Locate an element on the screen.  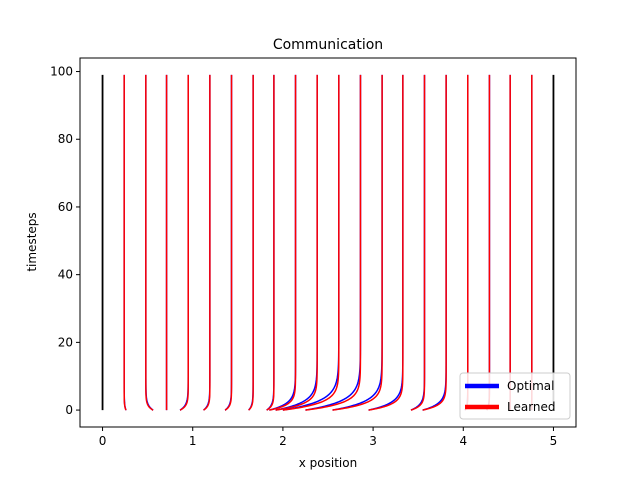
x-axis-label: x position is located at coordinates (328, 463).